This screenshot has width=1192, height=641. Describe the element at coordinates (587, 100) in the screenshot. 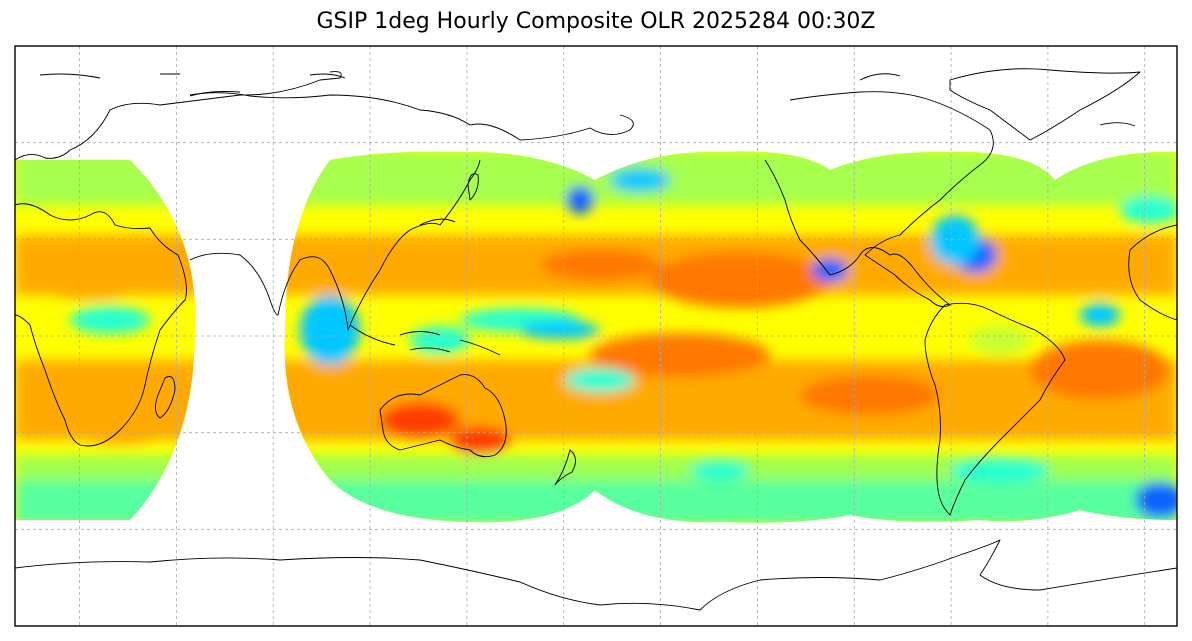

I see `coast-arctic-islands` at that location.